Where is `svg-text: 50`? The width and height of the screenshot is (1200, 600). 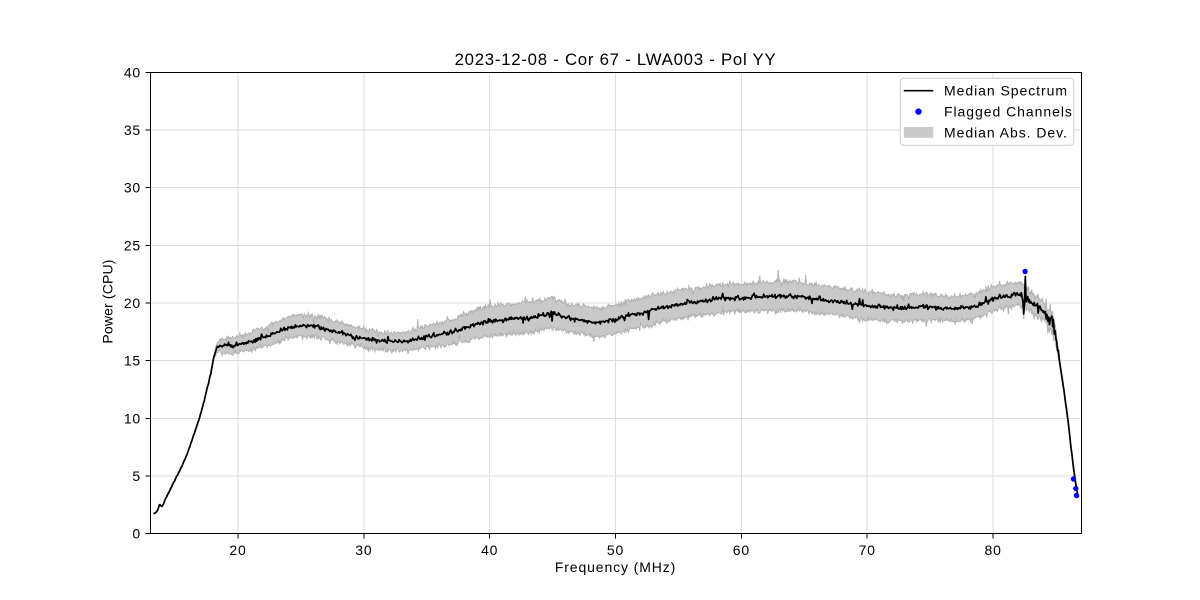
svg-text: 50 is located at coordinates (615, 550).